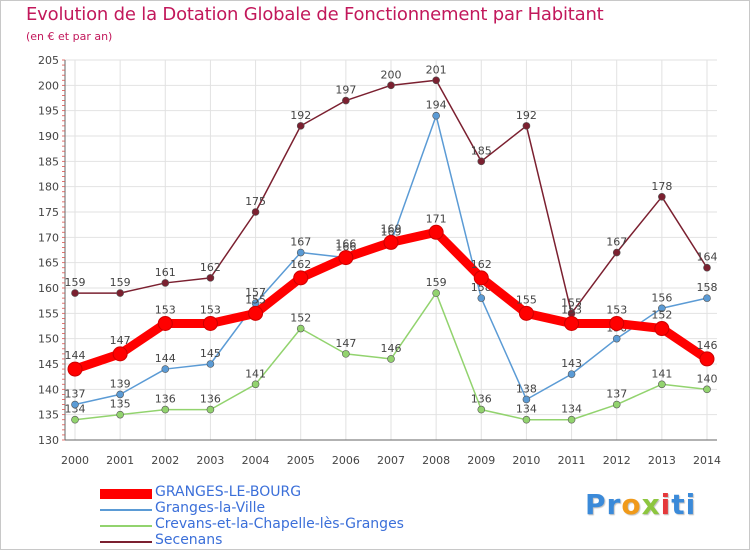  What do you see at coordinates (48, 415) in the screenshot?
I see `y-tick-label: 135` at bounding box center [48, 415].